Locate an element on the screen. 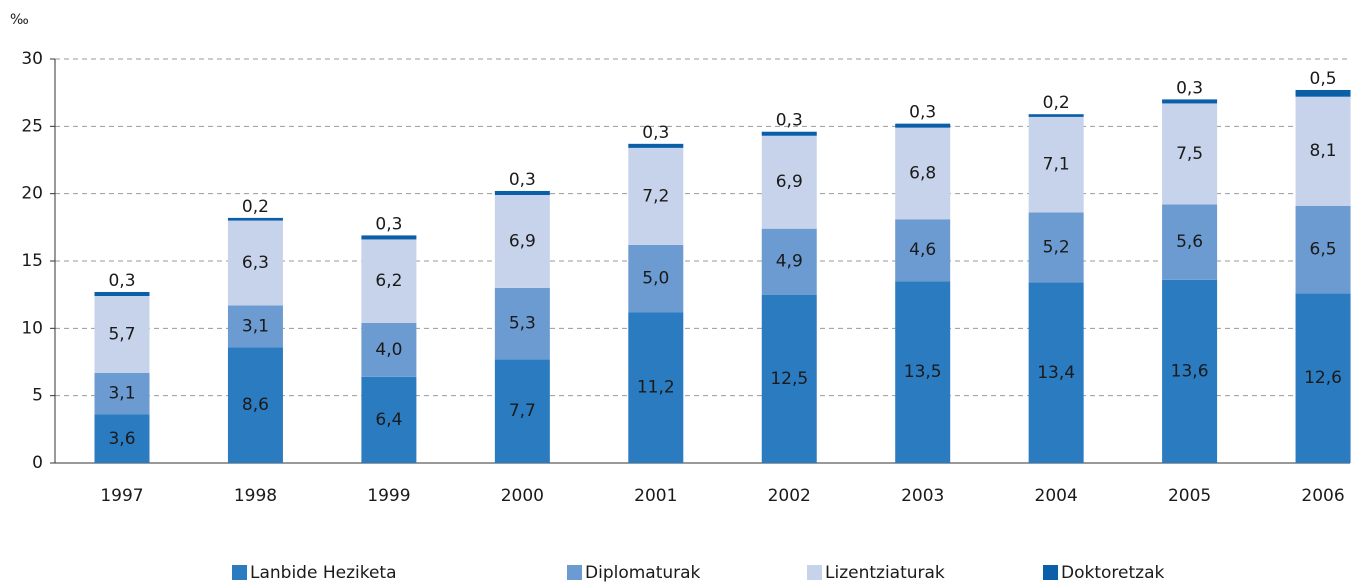  data-label: 5,7 is located at coordinates (121, 334).